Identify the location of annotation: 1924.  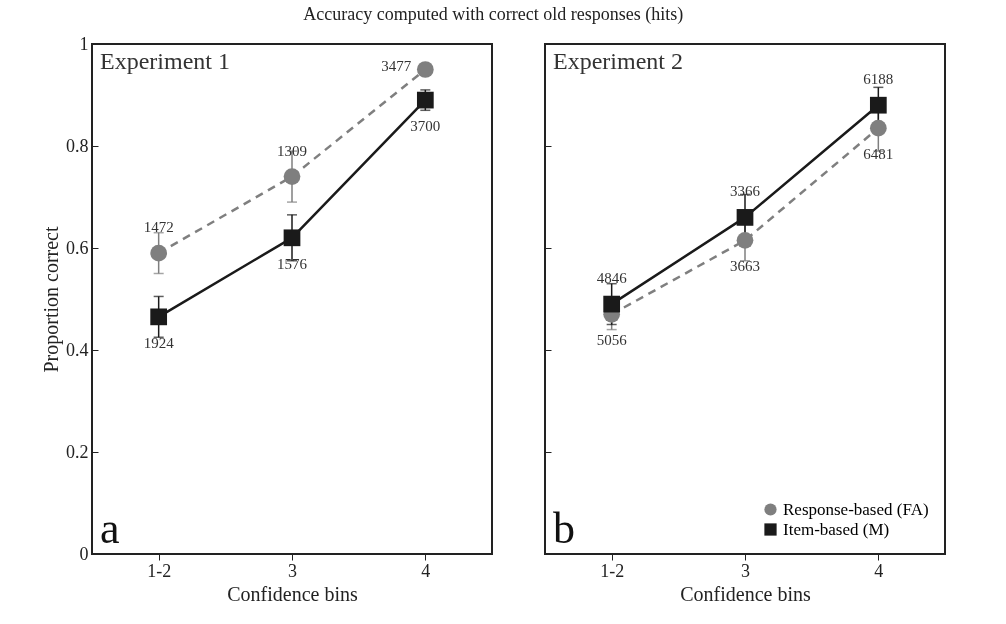
(159, 342).